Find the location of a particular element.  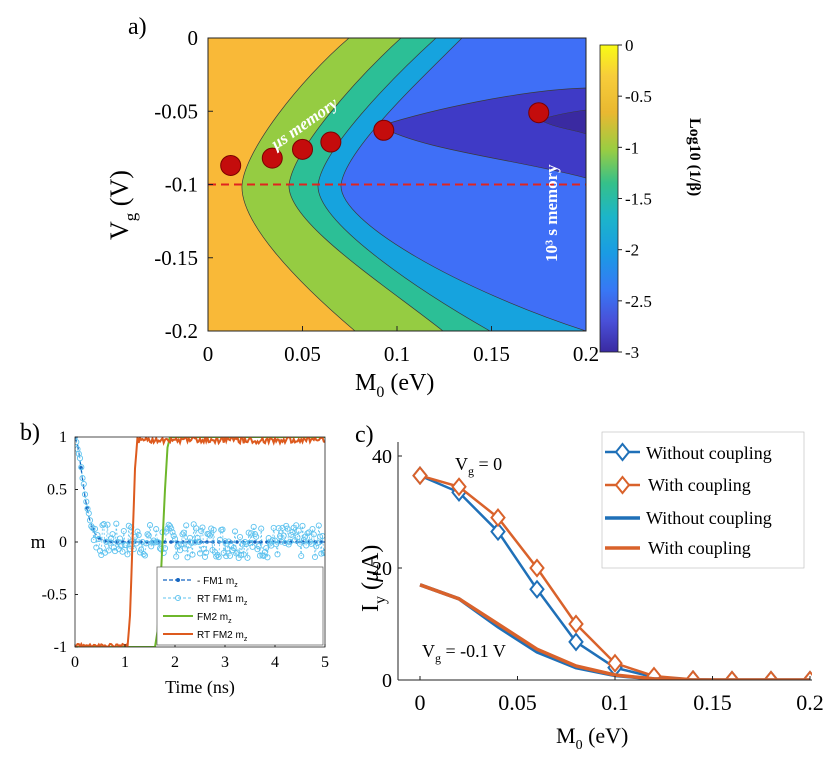

annotation-1000s-memory: 10³ s memory is located at coordinates (551, 213).